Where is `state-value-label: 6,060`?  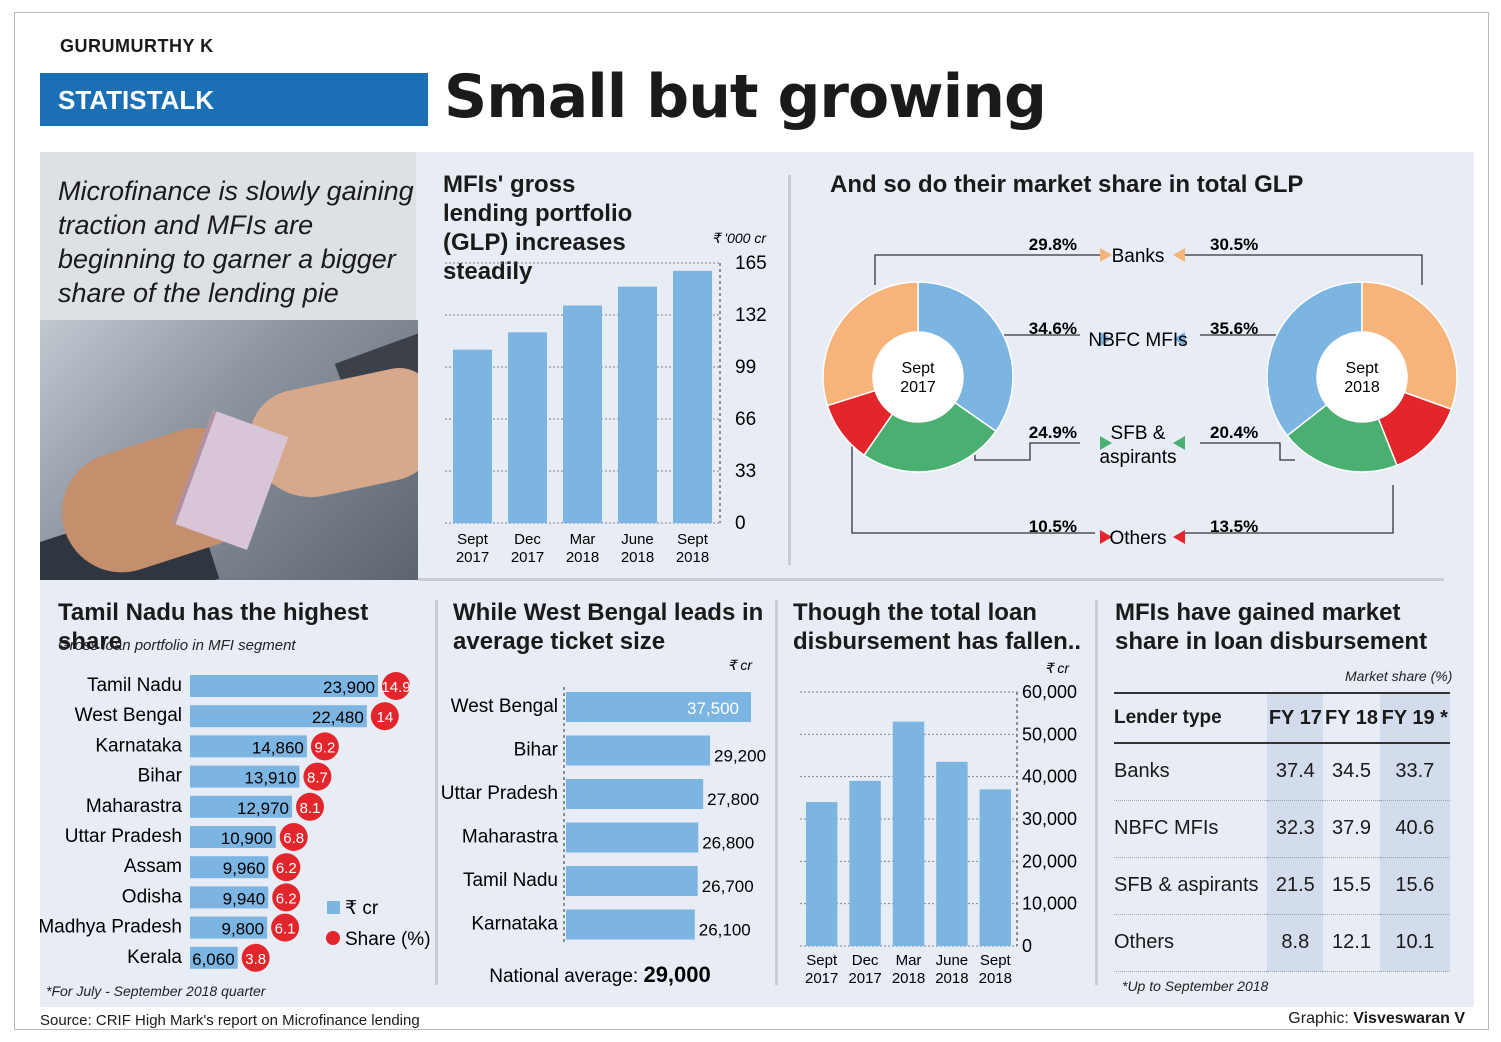
state-value-label: 6,060 is located at coordinates (213, 959).